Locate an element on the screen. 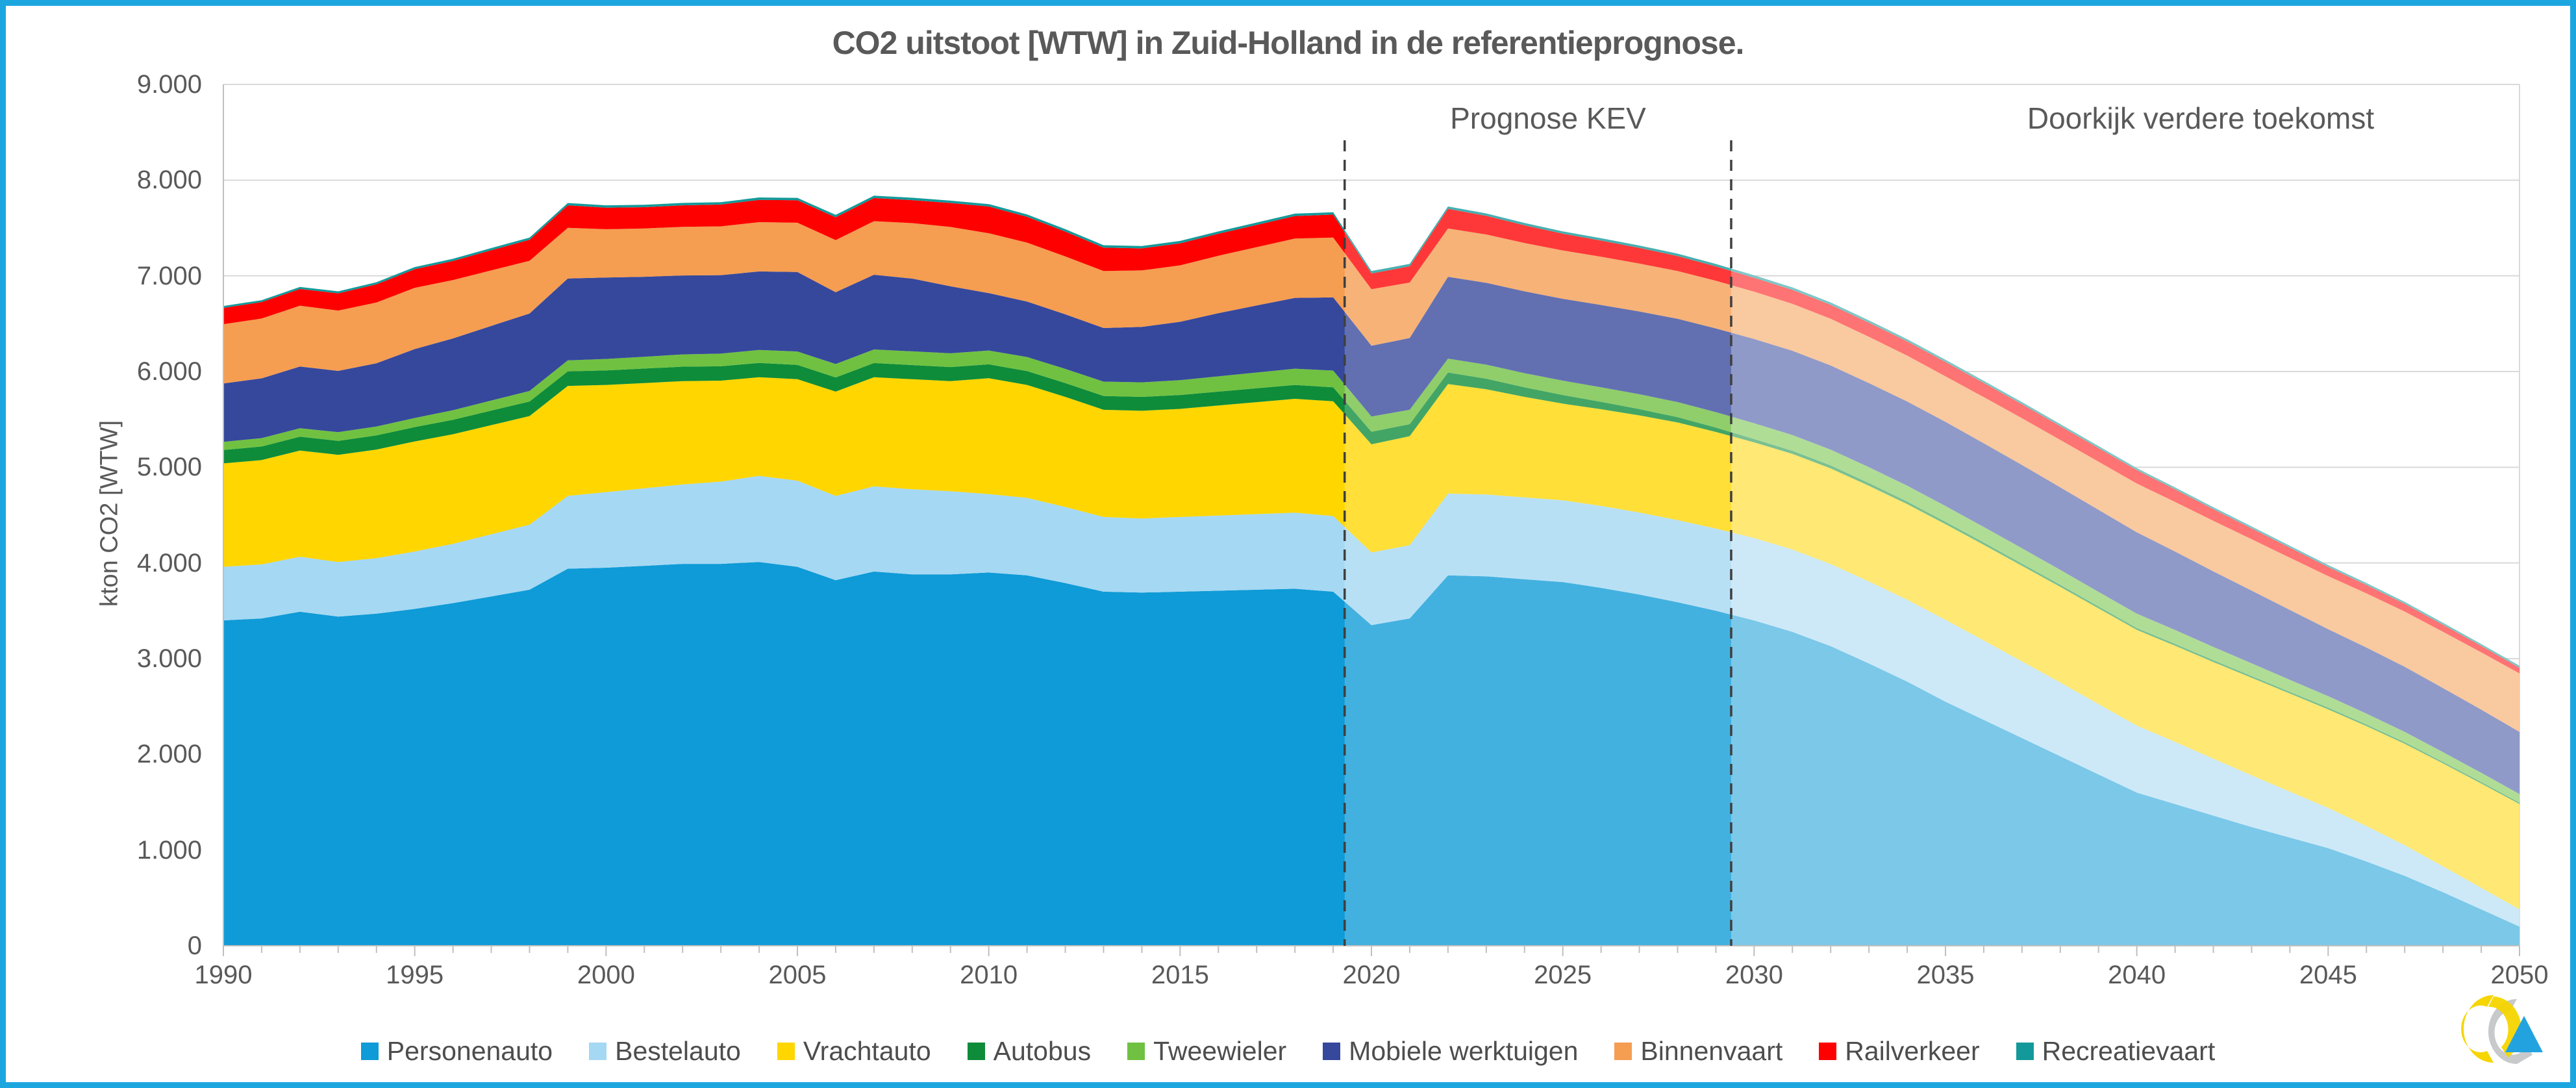  goudappel-logo is located at coordinates (2502, 1029).